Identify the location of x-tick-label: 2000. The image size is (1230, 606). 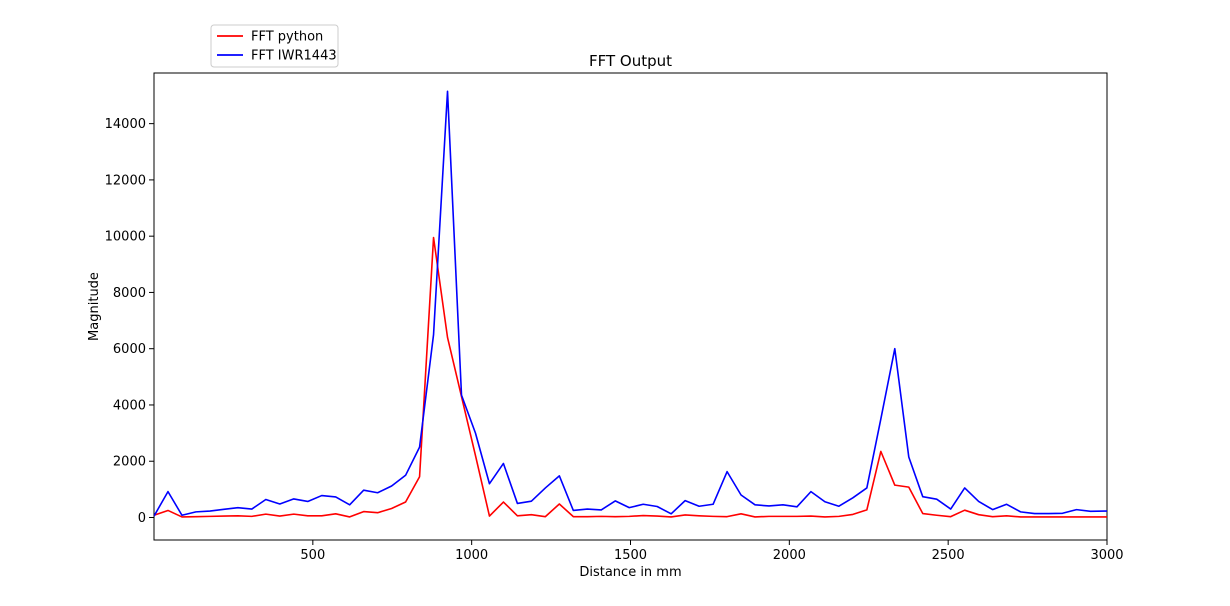
(789, 555).